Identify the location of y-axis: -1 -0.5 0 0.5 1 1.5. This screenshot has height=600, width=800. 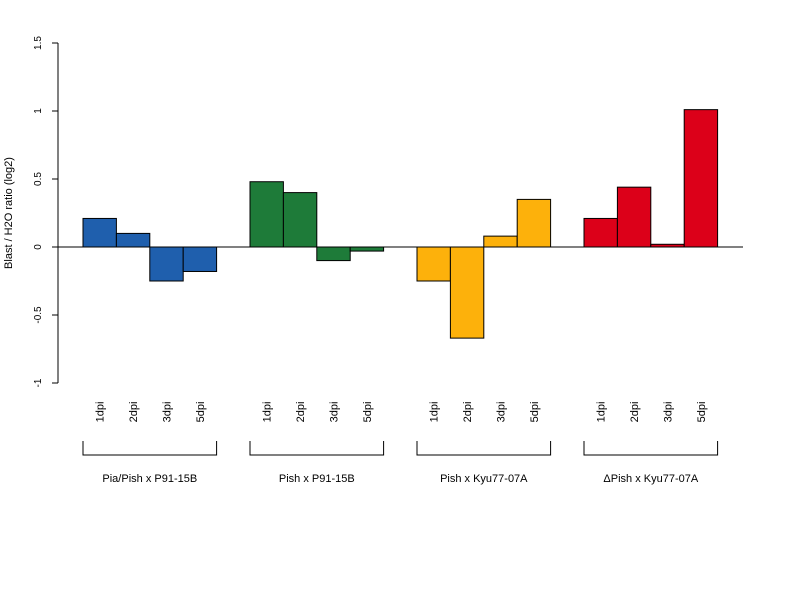
(46, 211).